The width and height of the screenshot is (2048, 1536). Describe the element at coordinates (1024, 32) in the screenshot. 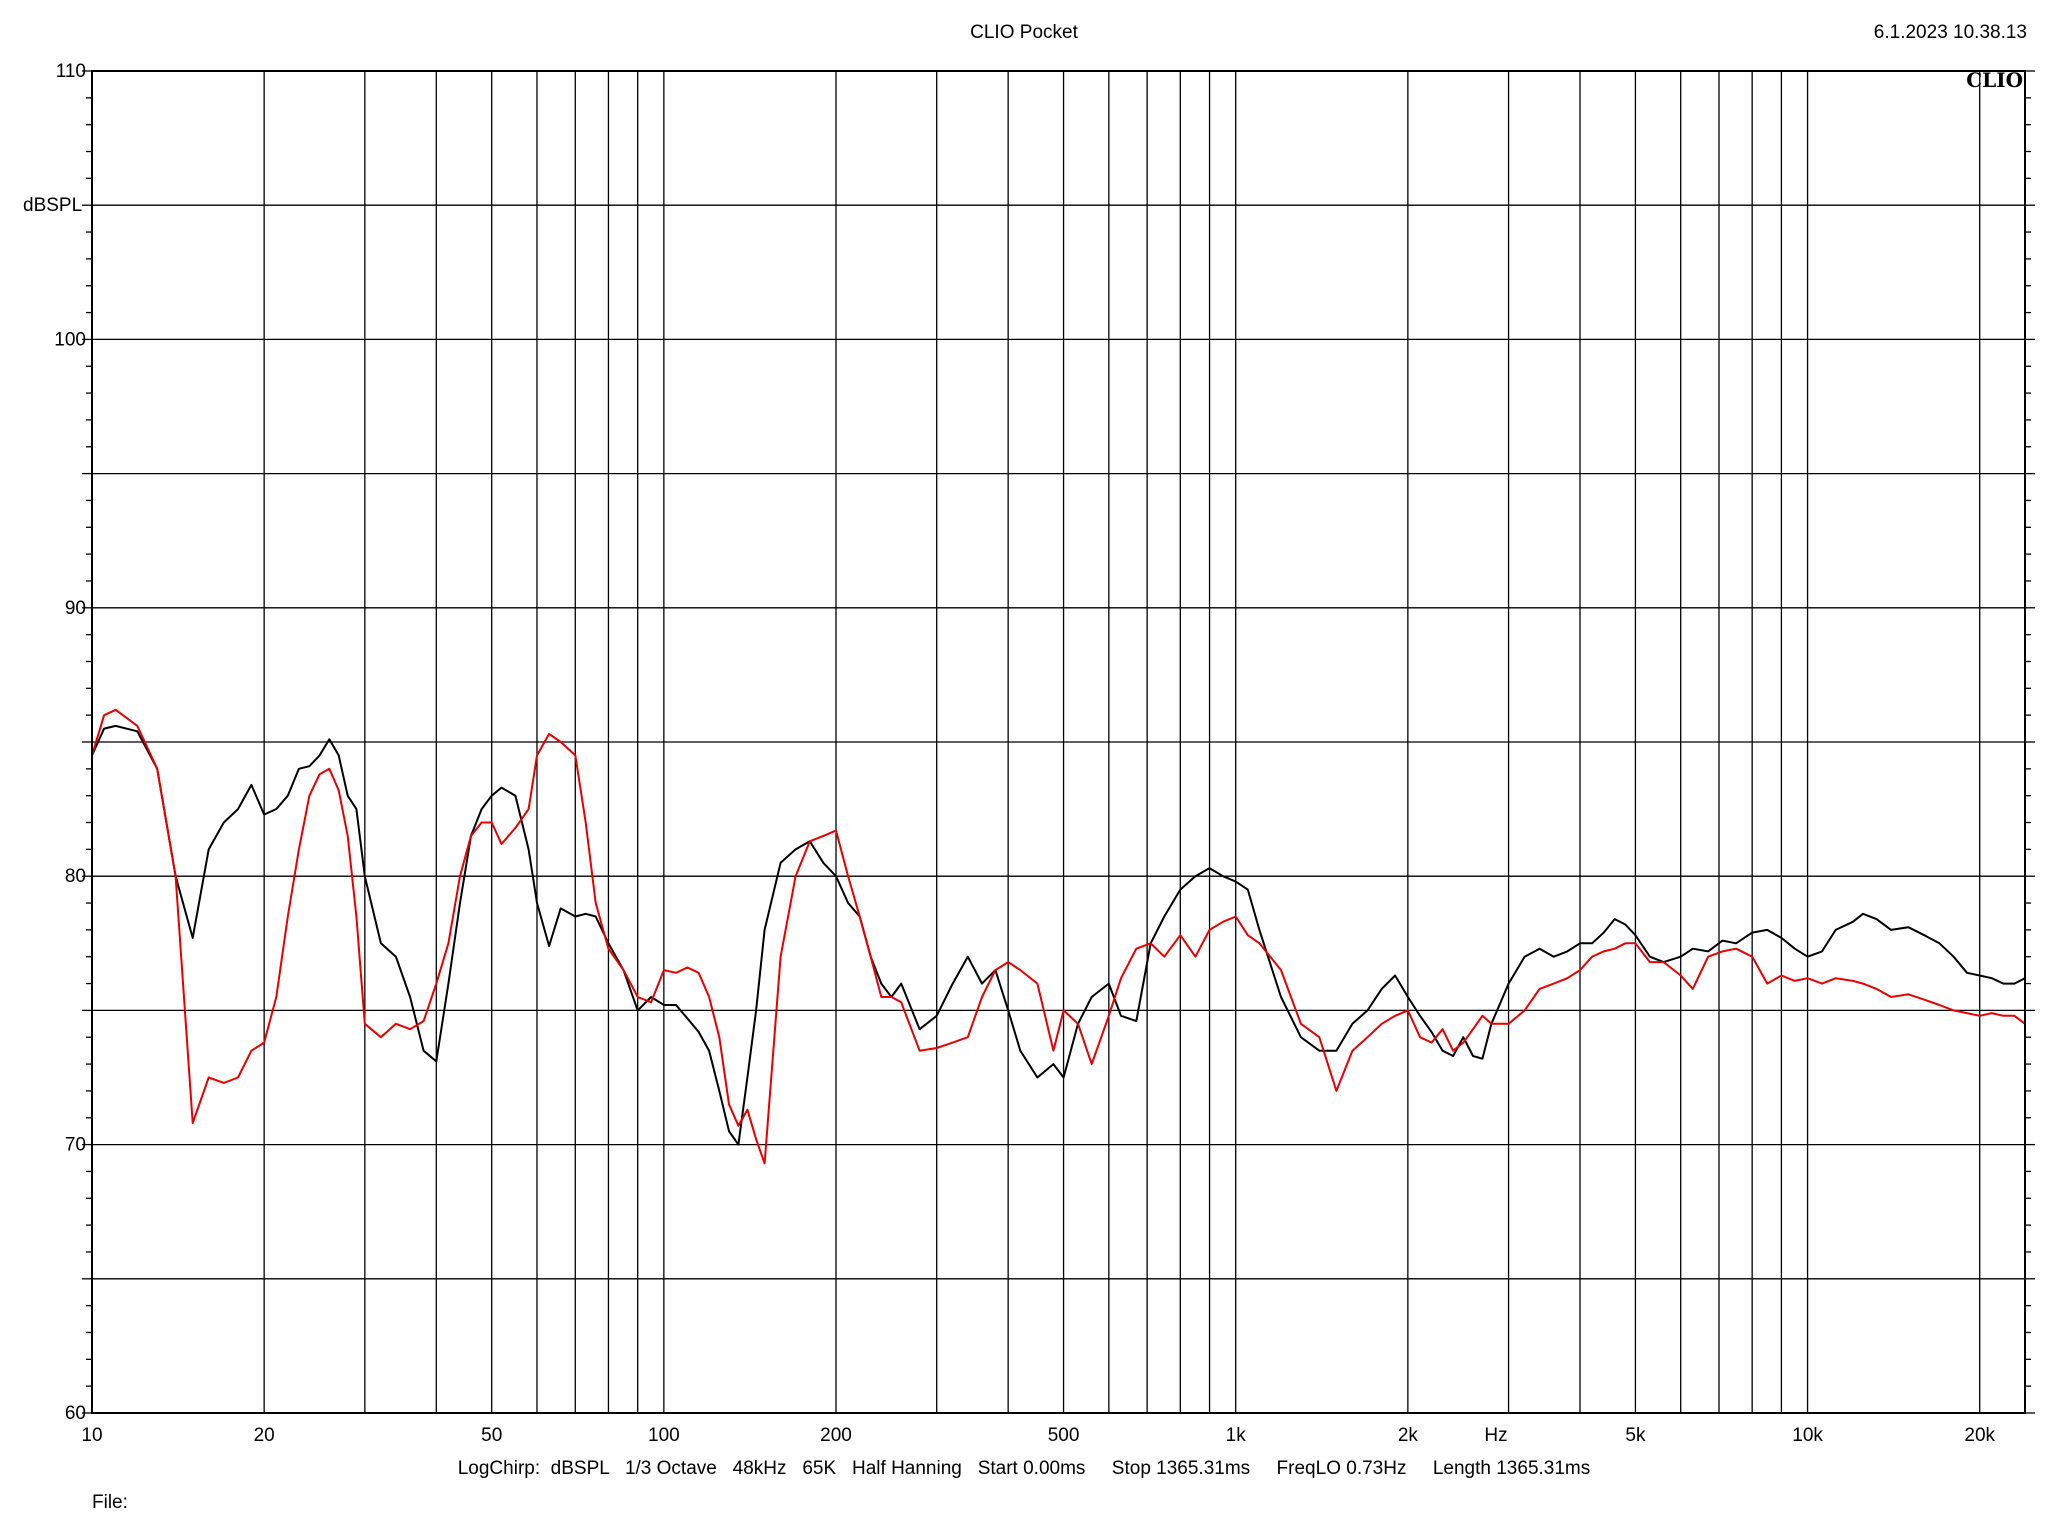

I see `chart-title: CLIO Pocket` at that location.